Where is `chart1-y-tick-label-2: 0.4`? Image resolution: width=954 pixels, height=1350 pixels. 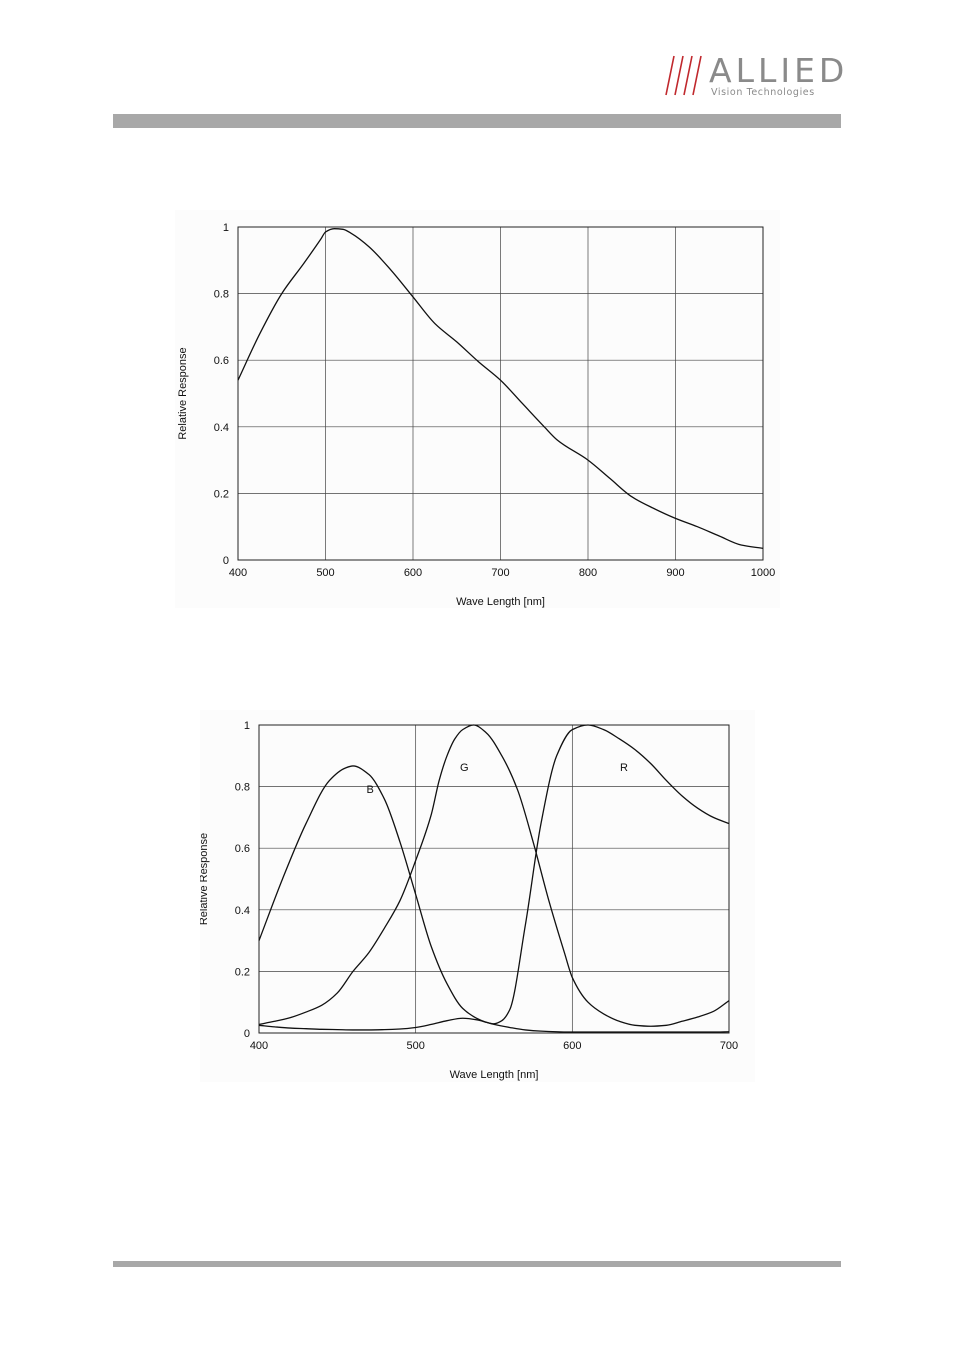
chart1-y-tick-label-2: 0.4 is located at coordinates (221, 428).